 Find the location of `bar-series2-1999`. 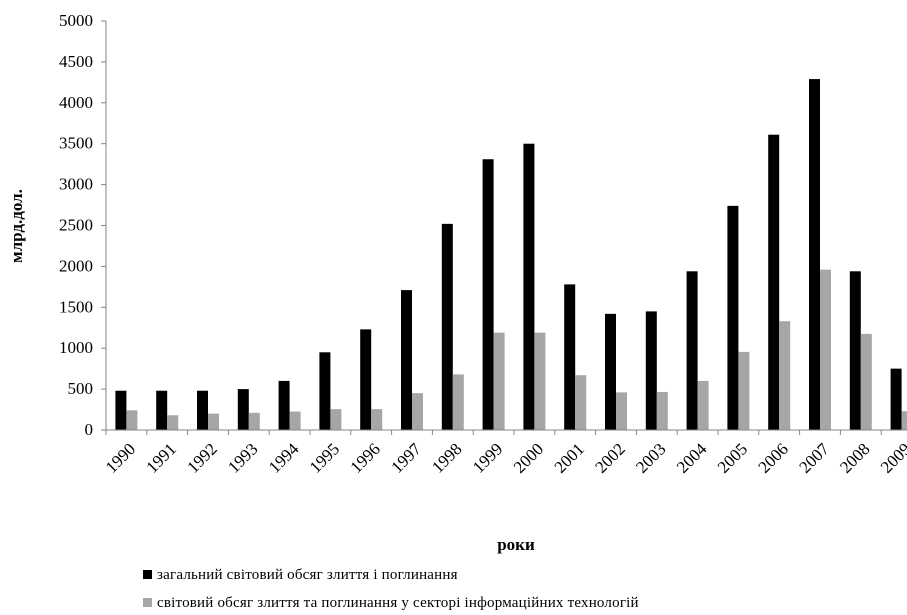

bar-series2-1999 is located at coordinates (499, 381).